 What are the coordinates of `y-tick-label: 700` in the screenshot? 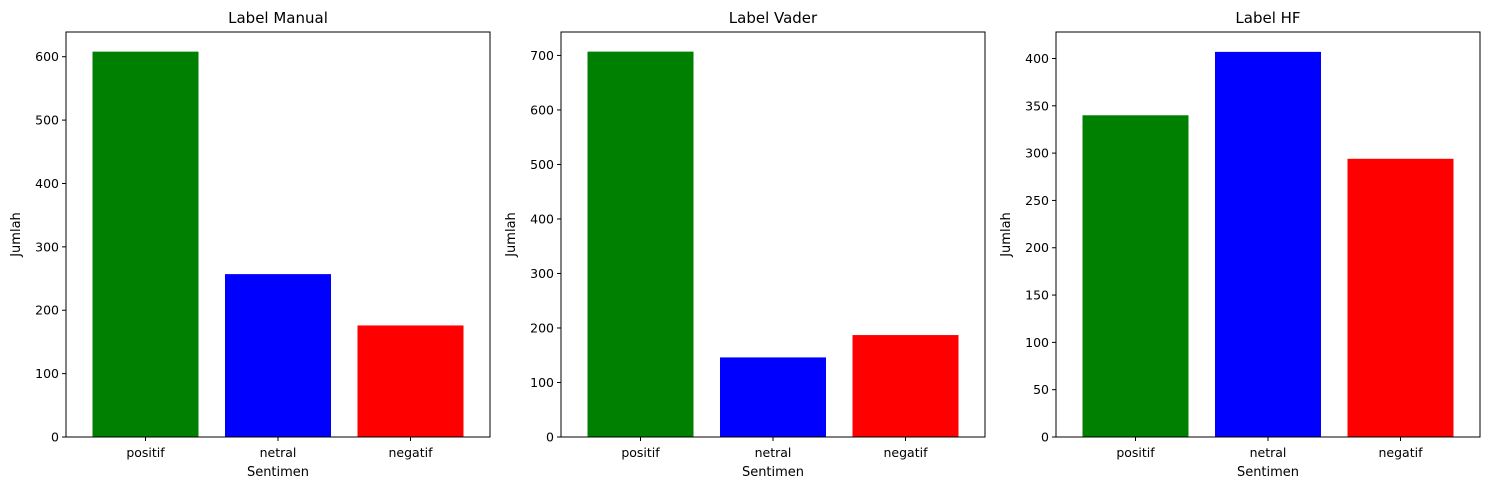 It's located at (542, 55).